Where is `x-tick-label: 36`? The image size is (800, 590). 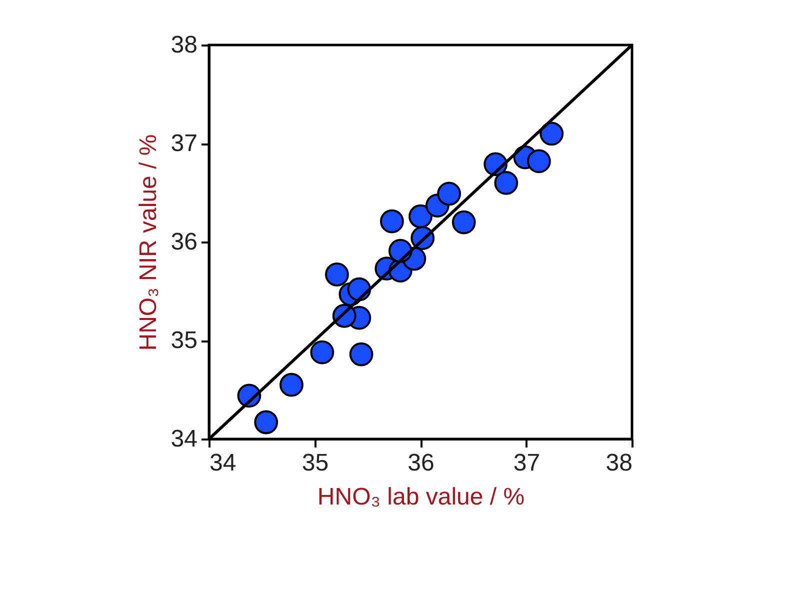
x-tick-label: 36 is located at coordinates (421, 463).